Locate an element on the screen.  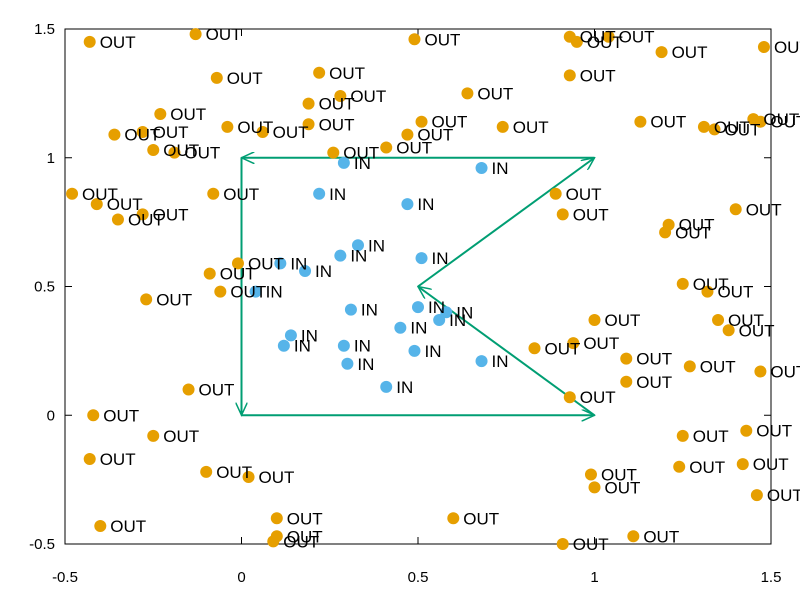
y-tick-label: 0 is located at coordinates (51, 415).